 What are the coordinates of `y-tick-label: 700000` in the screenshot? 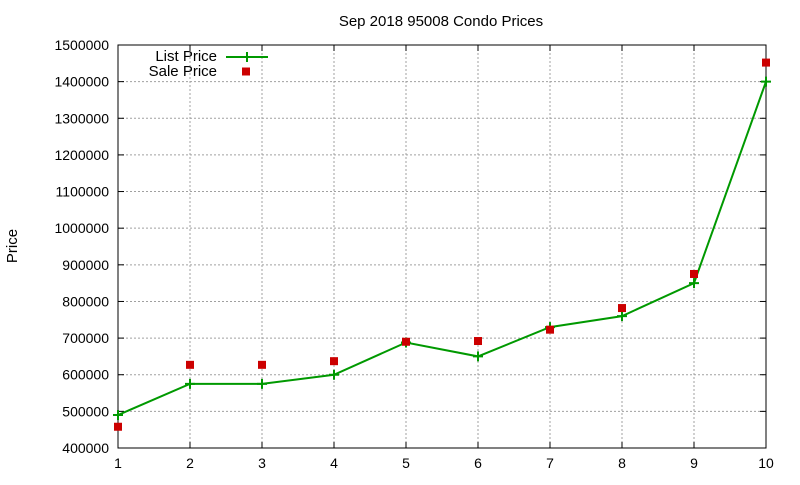 It's located at (85, 338).